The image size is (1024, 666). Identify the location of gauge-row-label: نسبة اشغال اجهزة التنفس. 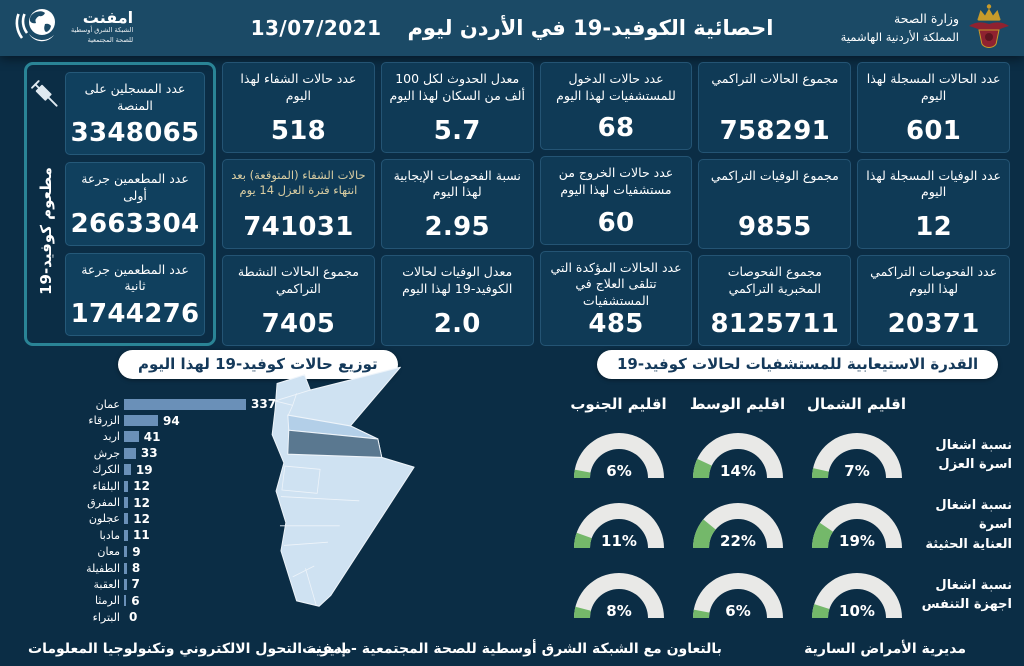
(966, 595).